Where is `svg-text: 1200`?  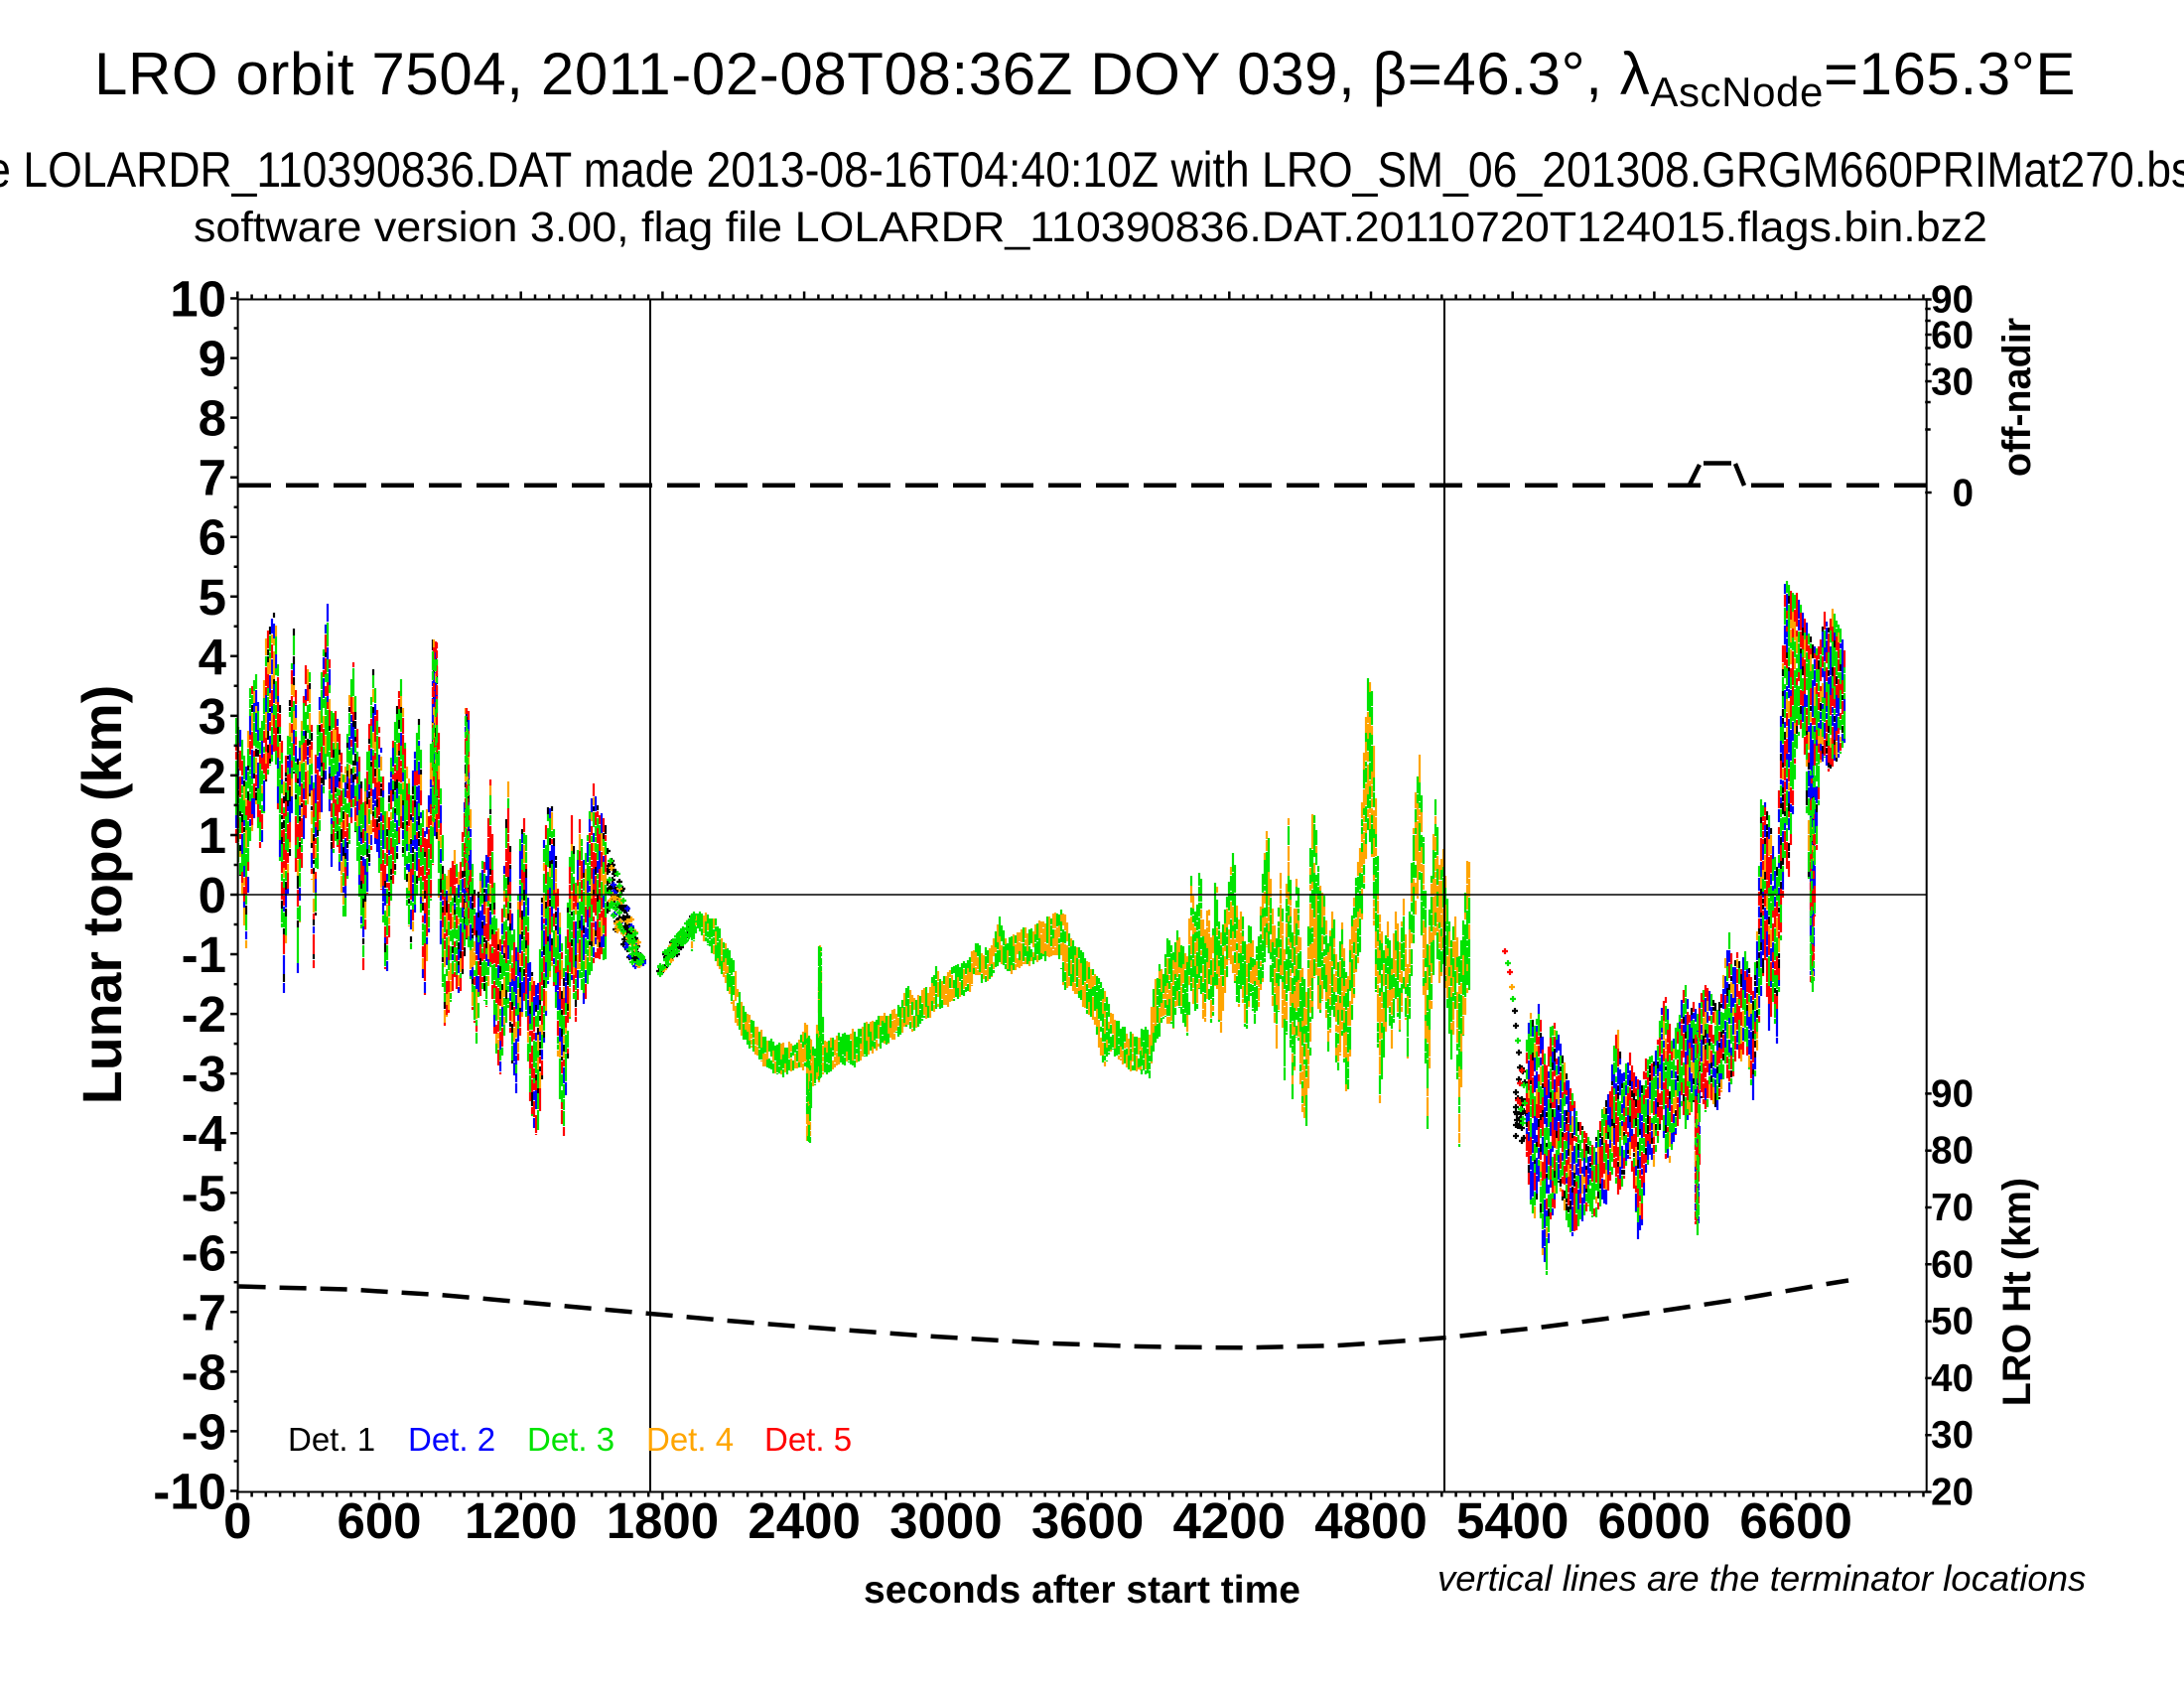 svg-text: 1200 is located at coordinates (521, 1520).